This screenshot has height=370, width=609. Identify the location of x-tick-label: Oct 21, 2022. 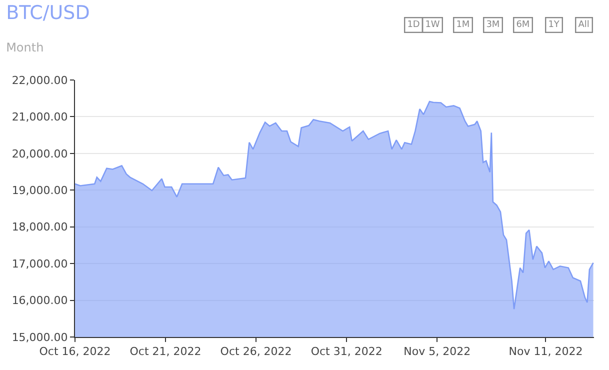
(166, 351).